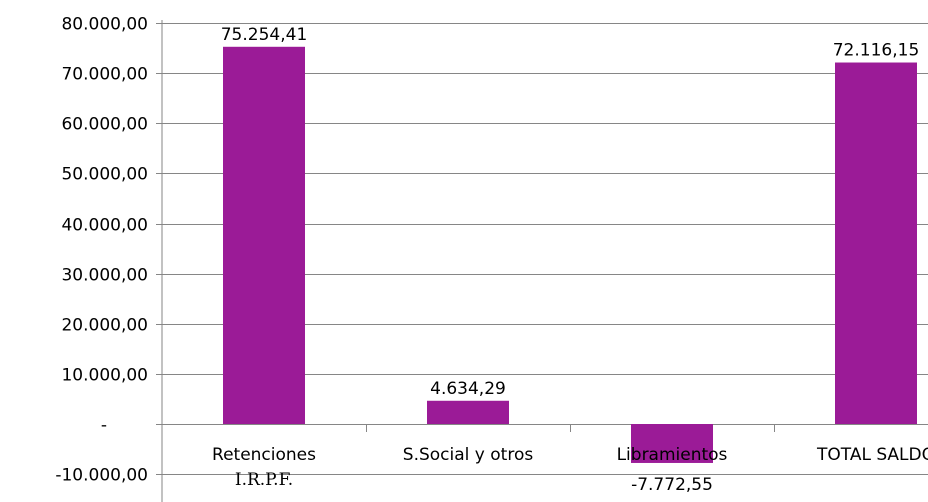  Describe the element at coordinates (264, 455) in the screenshot. I see `category-label: Retenciones` at that location.